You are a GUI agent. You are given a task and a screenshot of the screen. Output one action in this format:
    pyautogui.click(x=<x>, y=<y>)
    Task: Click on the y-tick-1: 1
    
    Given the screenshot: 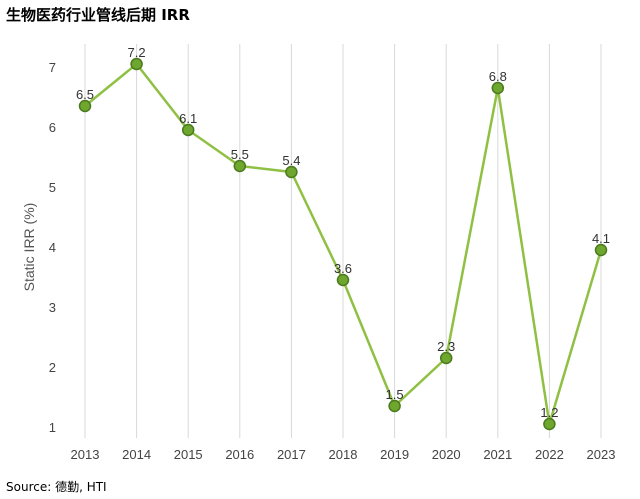 What is the action you would take?
    pyautogui.click(x=52, y=427)
    